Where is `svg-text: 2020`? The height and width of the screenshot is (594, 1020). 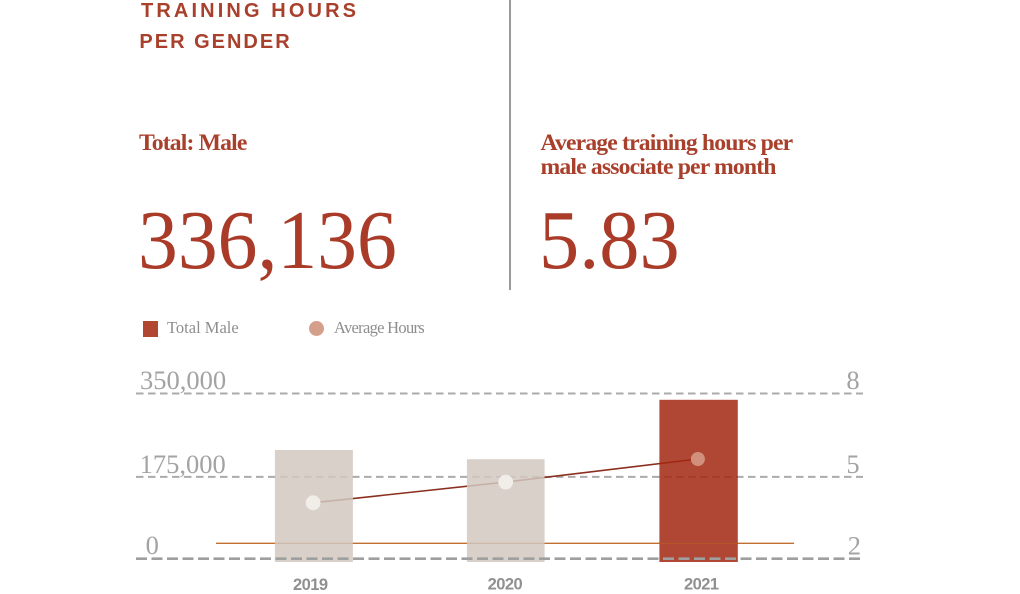 svg-text: 2020 is located at coordinates (505, 585).